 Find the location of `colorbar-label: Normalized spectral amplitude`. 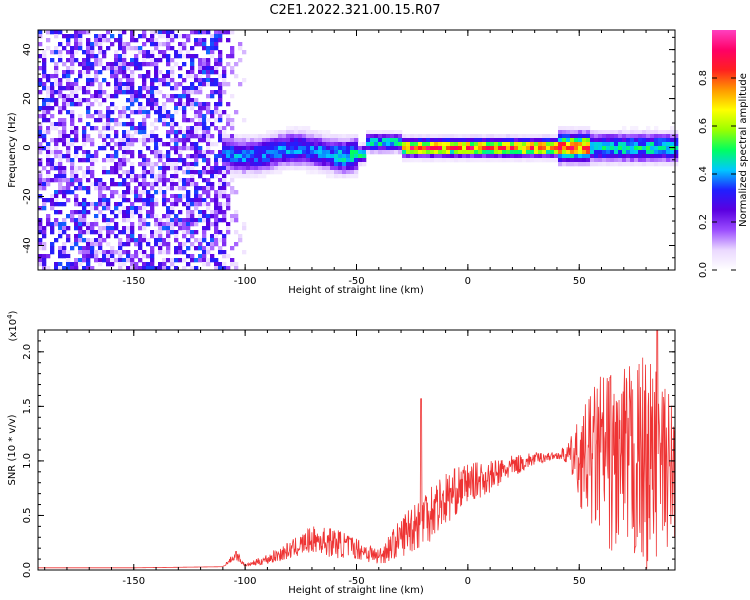

colorbar-label: Normalized spectral amplitude is located at coordinates (743, 150).